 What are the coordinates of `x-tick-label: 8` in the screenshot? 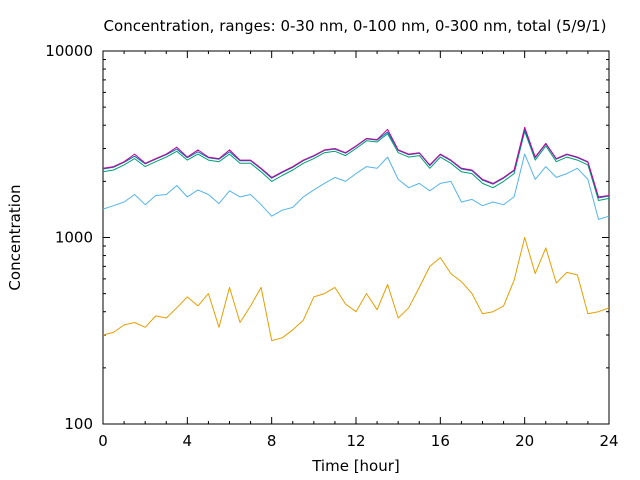 It's located at (272, 441).